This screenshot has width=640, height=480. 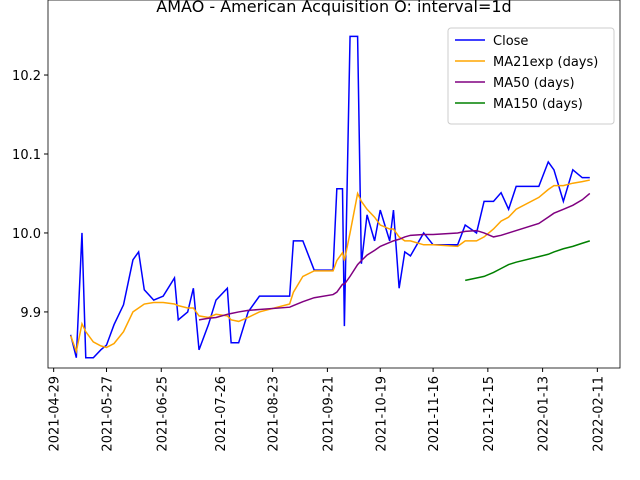 I want to click on x-tick-label: 2022-01-13, so click(x=544, y=414).